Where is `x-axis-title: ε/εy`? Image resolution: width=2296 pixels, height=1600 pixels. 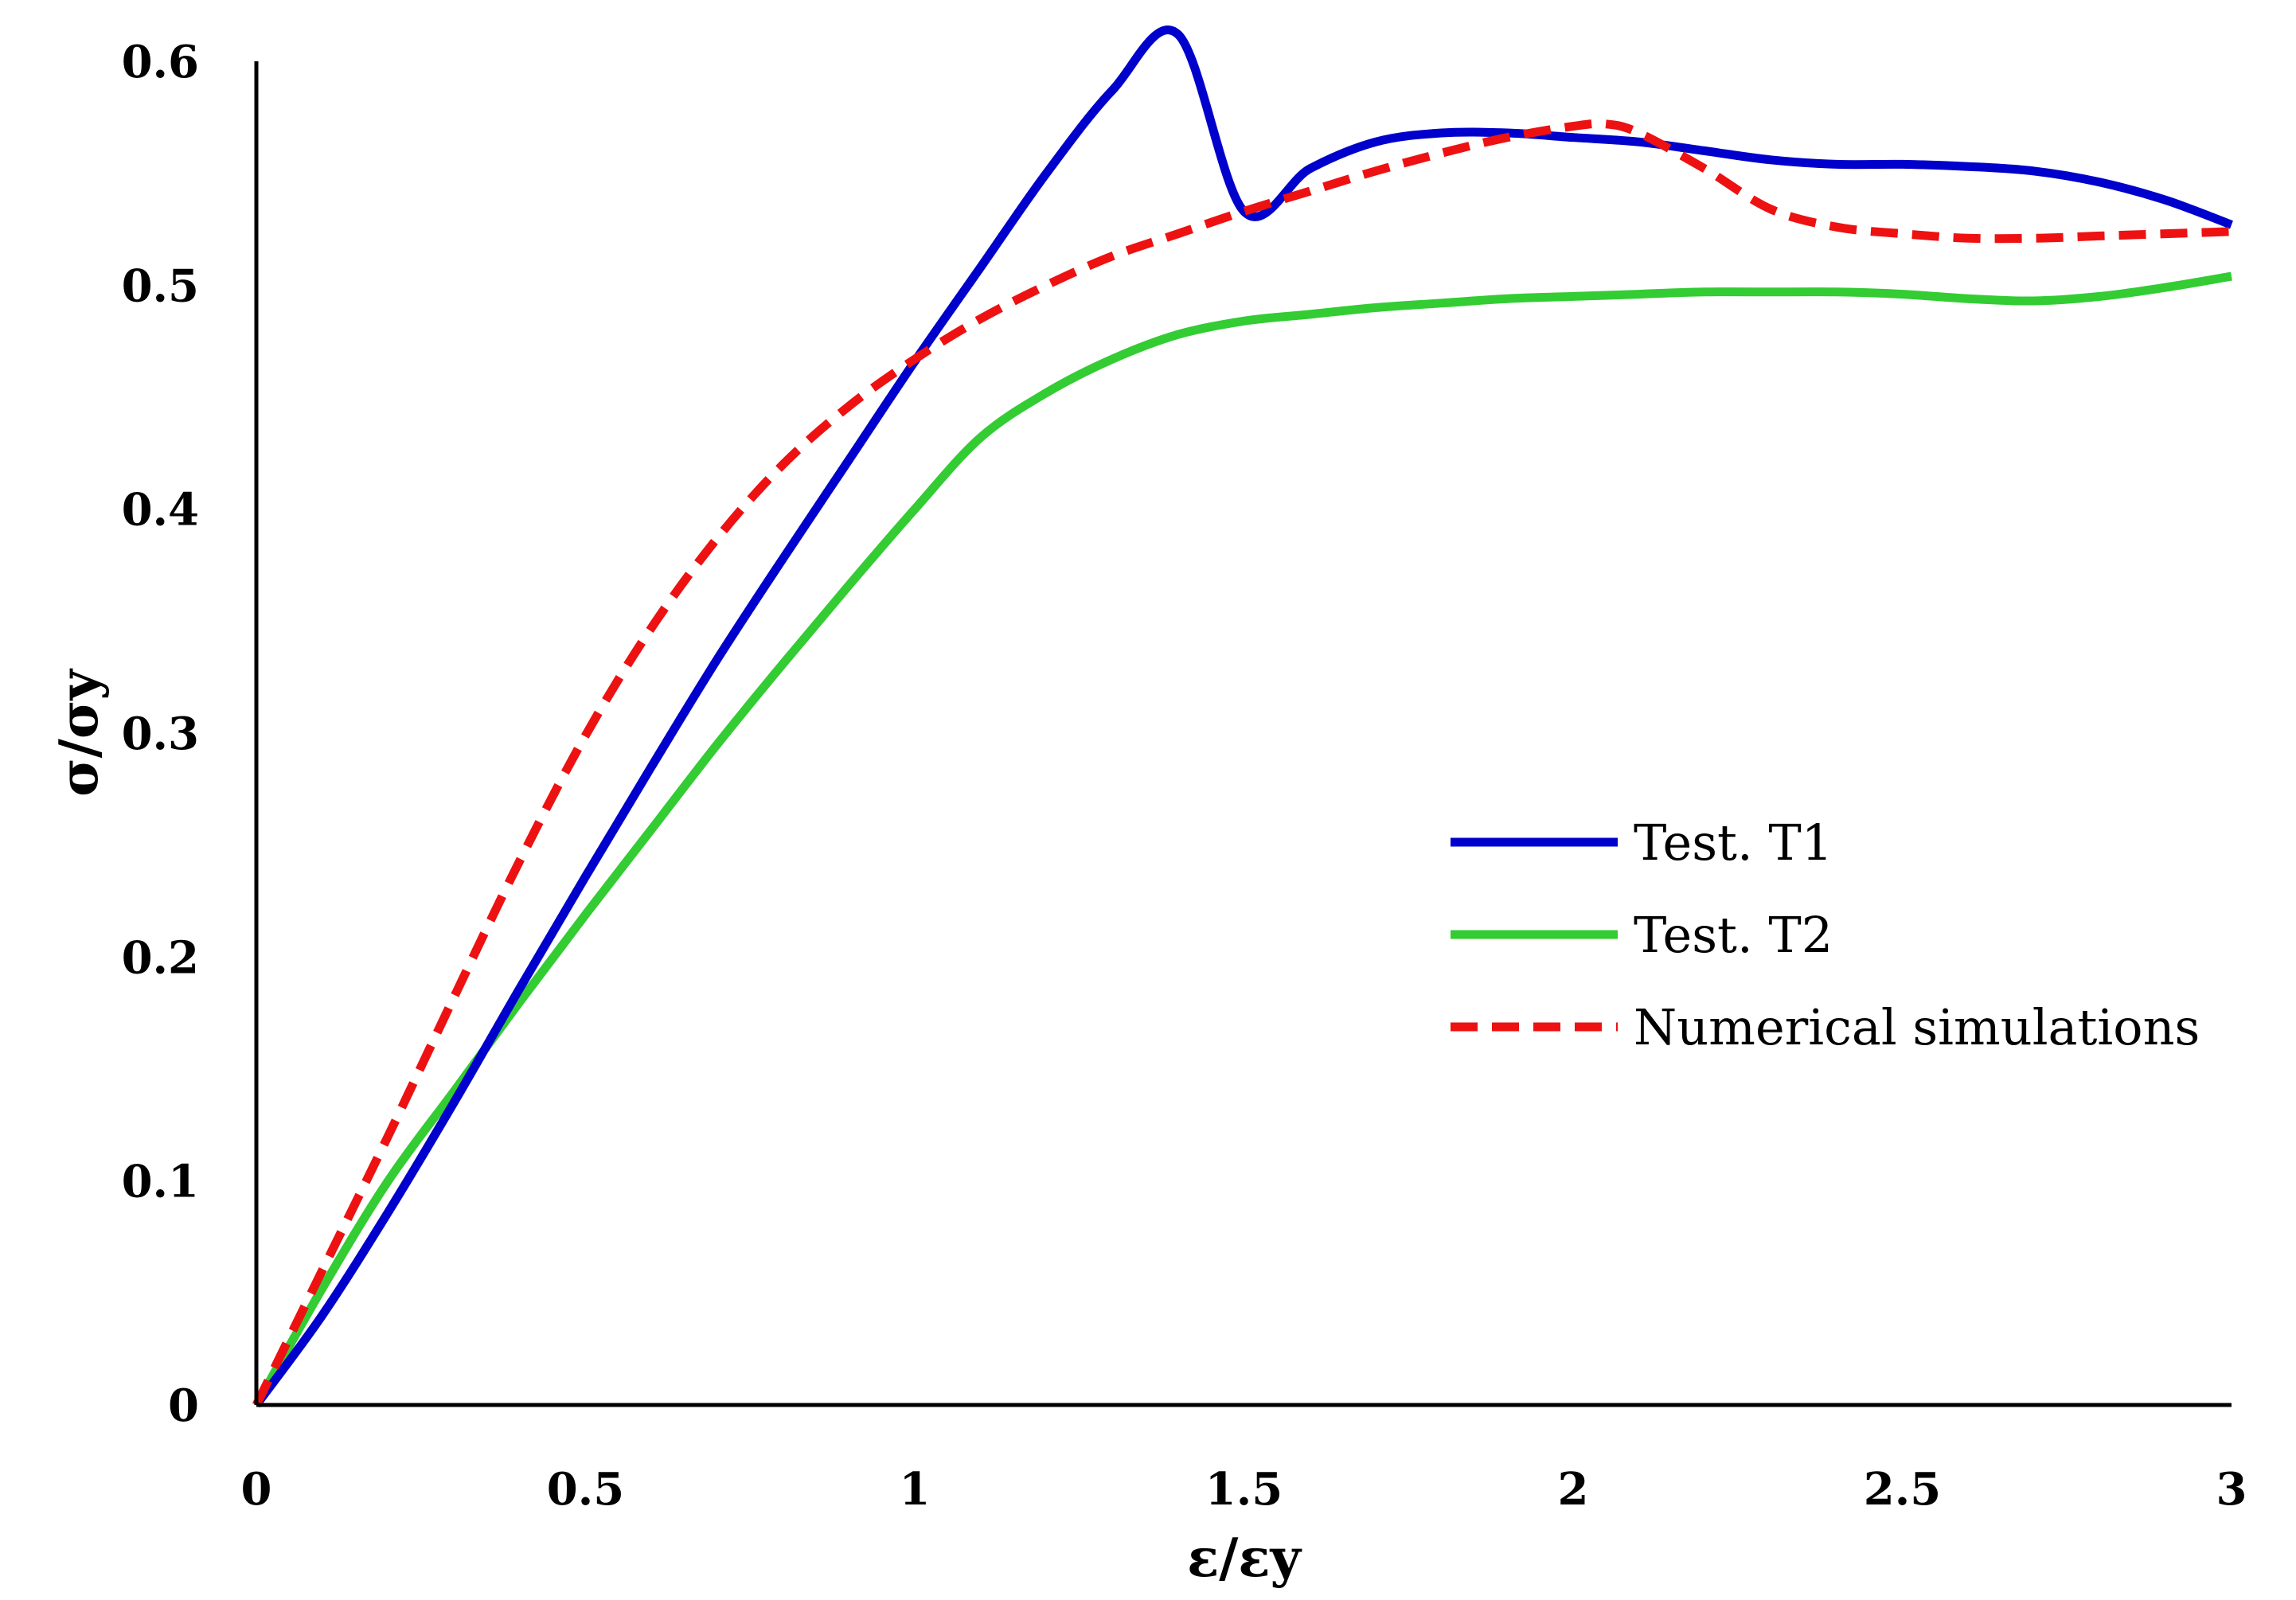
x-axis-title: ε/εy is located at coordinates (1244, 1558).